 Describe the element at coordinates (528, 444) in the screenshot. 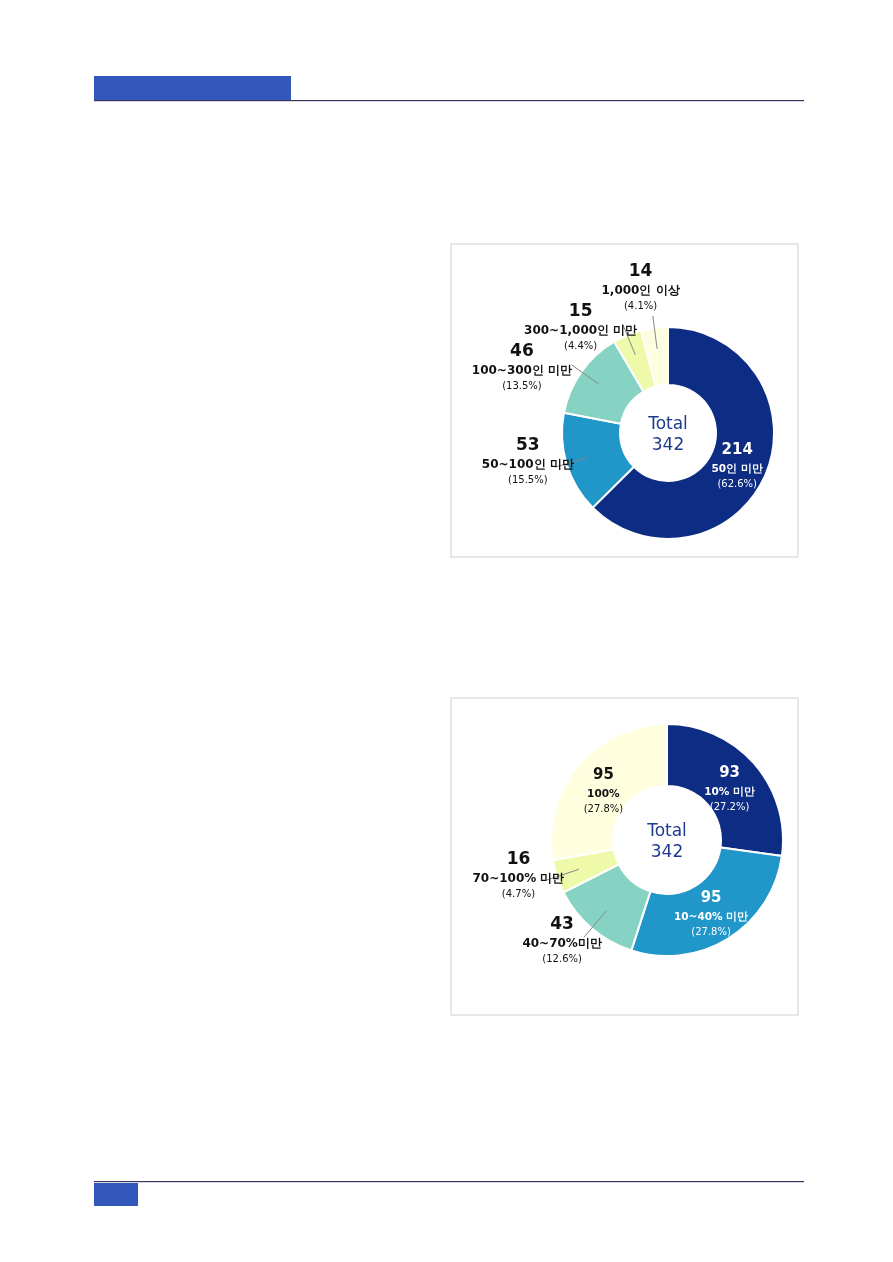

I see `data-label: 53` at that location.